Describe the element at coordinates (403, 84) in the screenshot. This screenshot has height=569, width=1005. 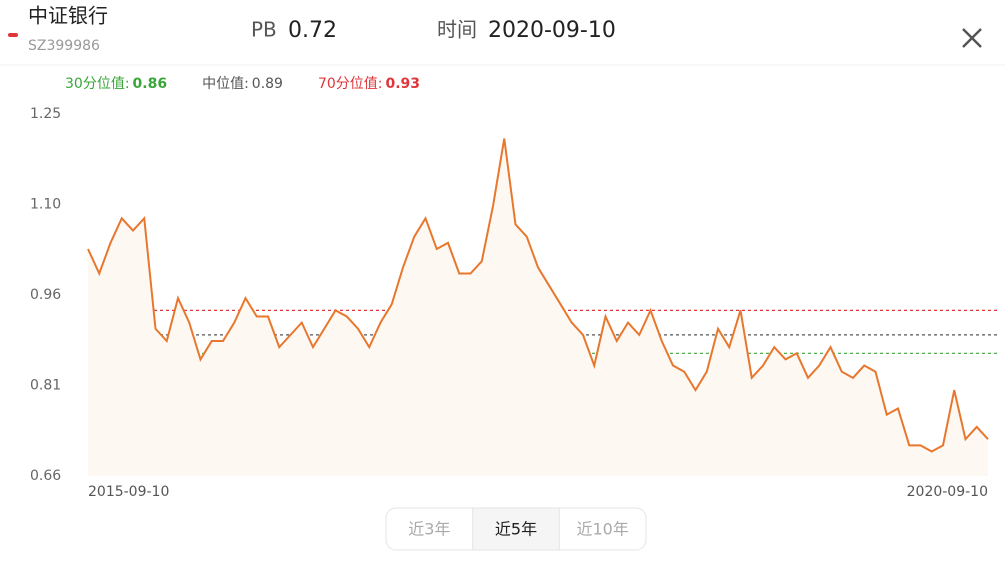
I see `legend-value: 0.93` at that location.